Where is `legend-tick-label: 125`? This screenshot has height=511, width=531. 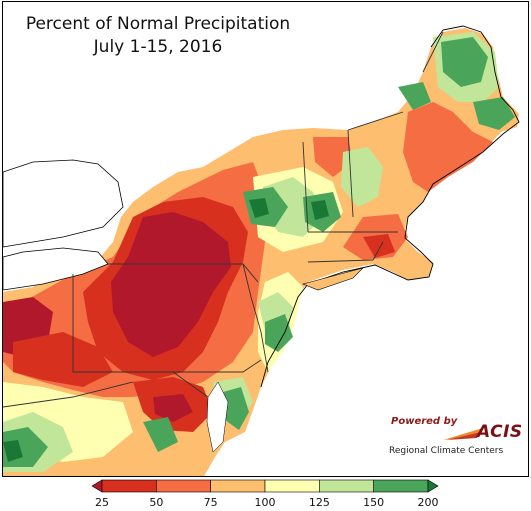 legend-tick-label: 125 is located at coordinates (319, 502).